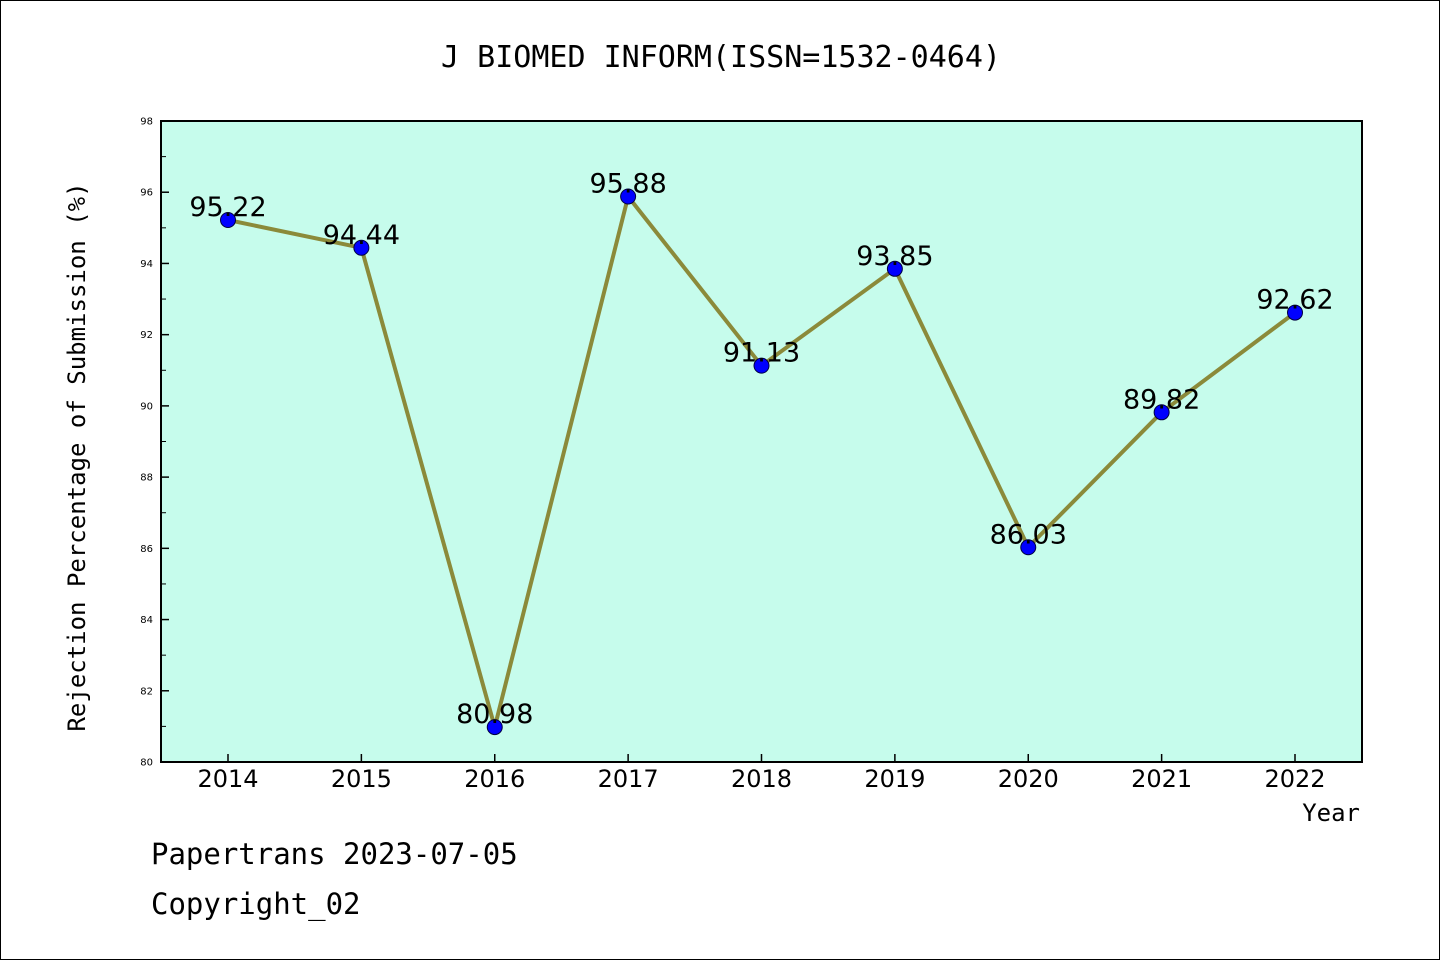 The width and height of the screenshot is (1440, 961). What do you see at coordinates (361, 235) in the screenshot?
I see `data-label: 94.44` at bounding box center [361, 235].